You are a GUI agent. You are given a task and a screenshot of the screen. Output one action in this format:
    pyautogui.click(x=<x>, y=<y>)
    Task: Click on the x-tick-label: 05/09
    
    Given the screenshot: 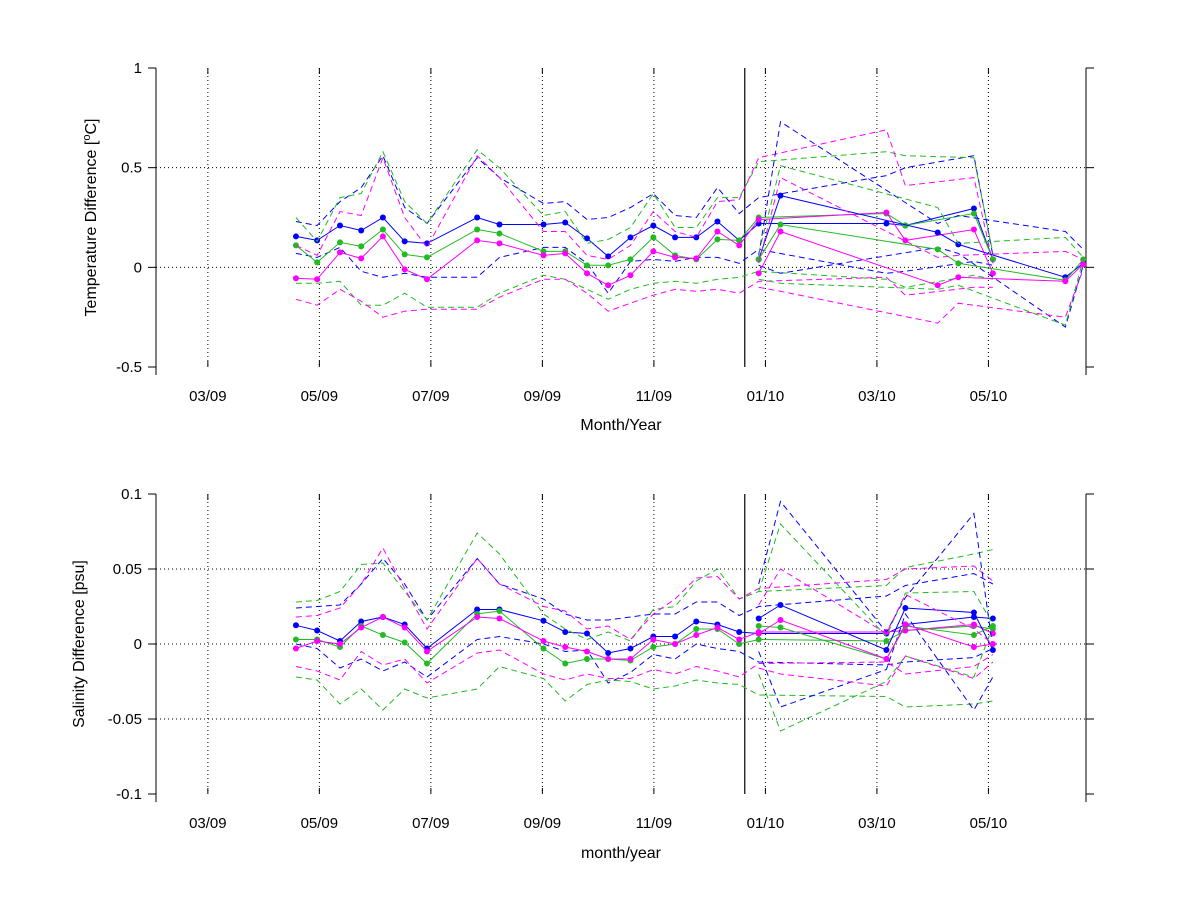 What is the action you would take?
    pyautogui.click(x=320, y=823)
    